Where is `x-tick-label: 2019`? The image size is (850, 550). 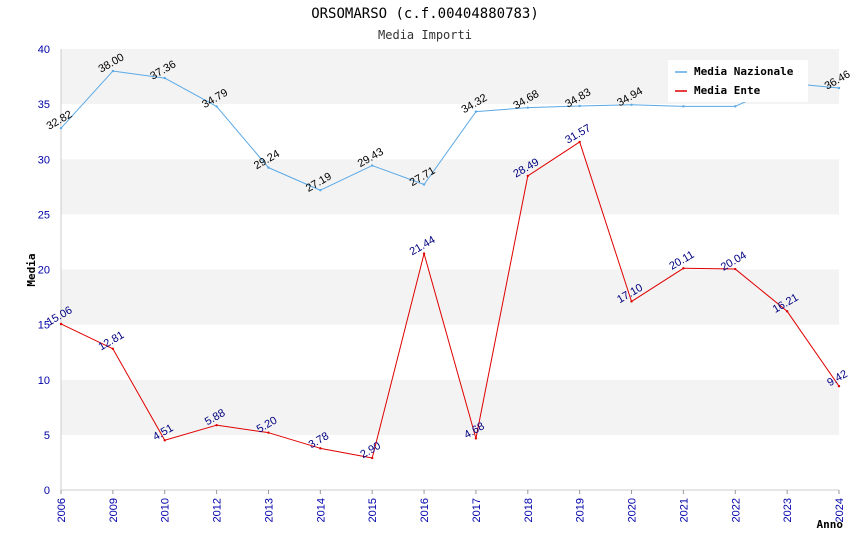 x-tick-label: 2019 is located at coordinates (581, 510).